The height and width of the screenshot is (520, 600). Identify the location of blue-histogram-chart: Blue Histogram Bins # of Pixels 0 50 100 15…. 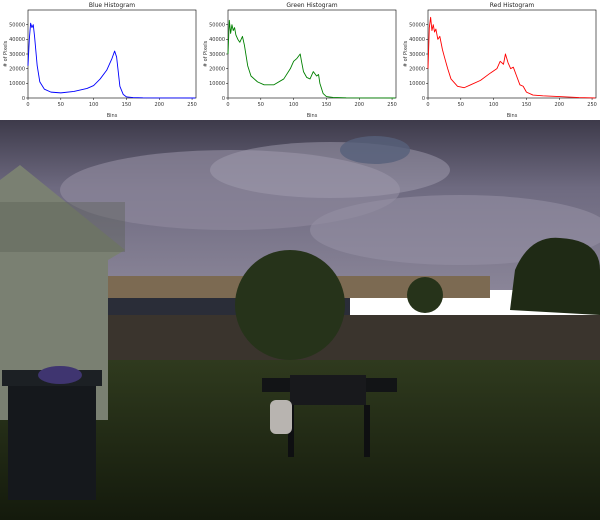
(100, 60).